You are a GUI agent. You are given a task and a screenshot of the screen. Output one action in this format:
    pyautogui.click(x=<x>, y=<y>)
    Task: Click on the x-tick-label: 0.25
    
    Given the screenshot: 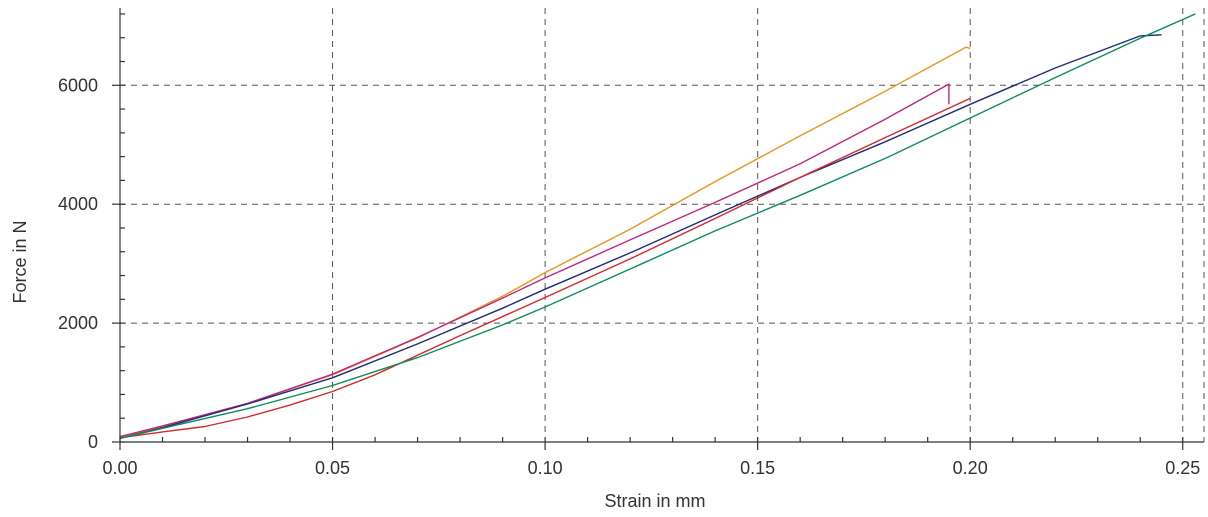 What is the action you would take?
    pyautogui.click(x=1182, y=468)
    